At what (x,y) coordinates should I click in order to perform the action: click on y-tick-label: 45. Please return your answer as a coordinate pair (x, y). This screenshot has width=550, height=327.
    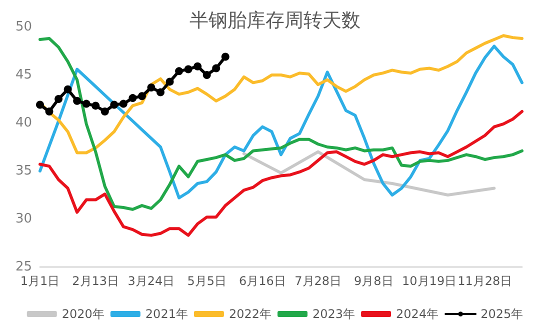
    Looking at the image, I should click on (23, 75).